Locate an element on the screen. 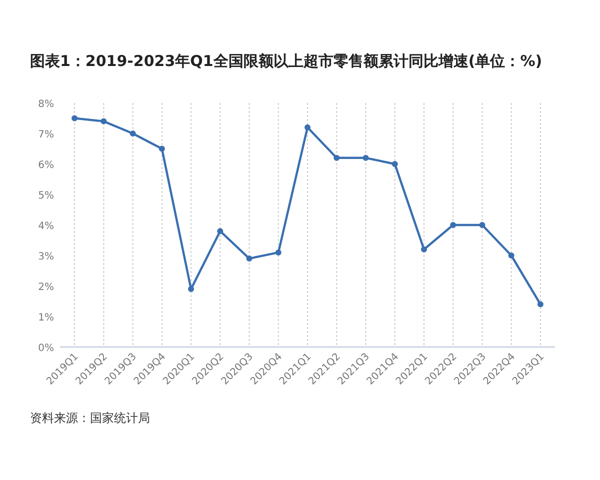 Image resolution: width=600 pixels, height=480 pixels. y-tick-label: 5% is located at coordinates (46, 196).